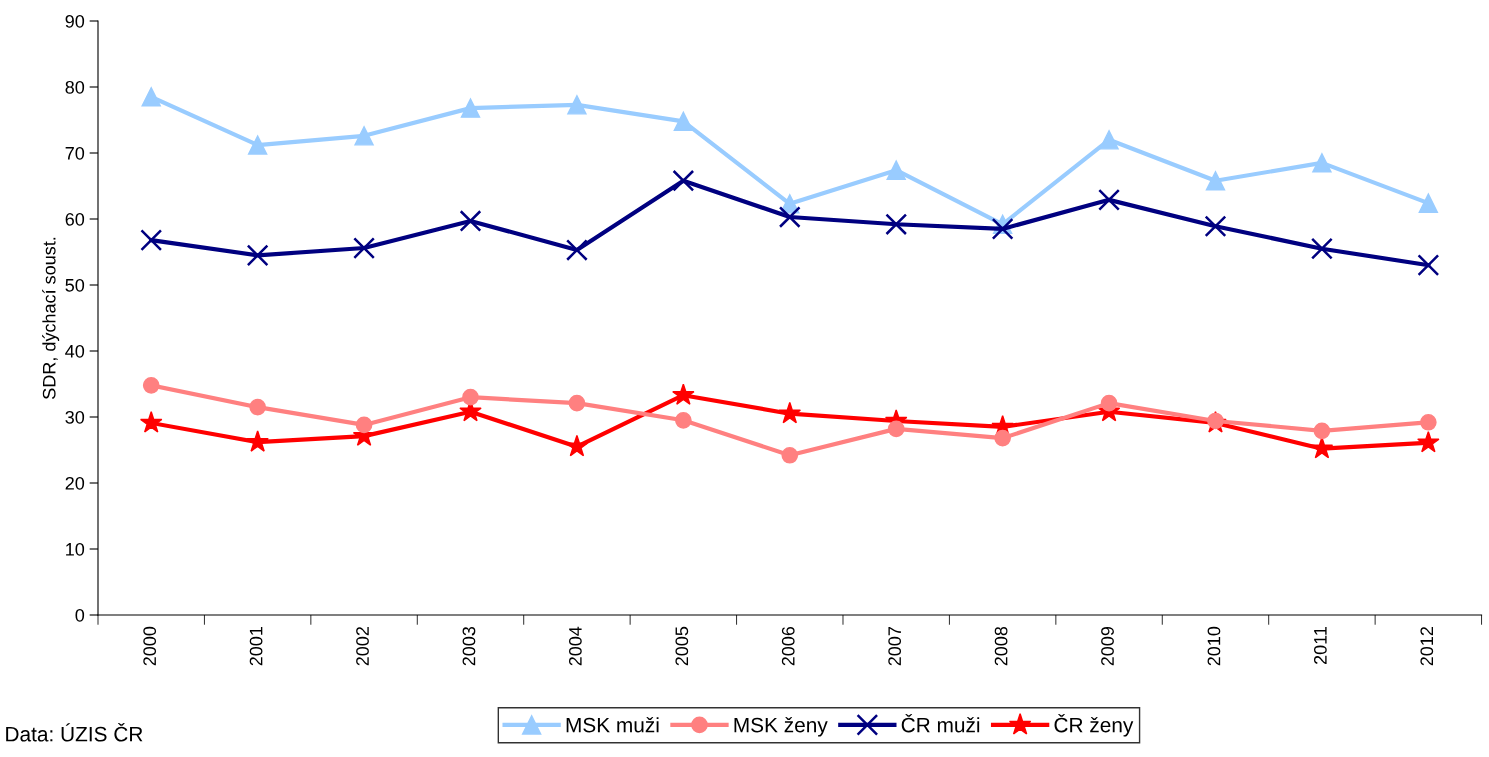  Describe the element at coordinates (75, 351) in the screenshot. I see `y-tick-label: 40` at that location.